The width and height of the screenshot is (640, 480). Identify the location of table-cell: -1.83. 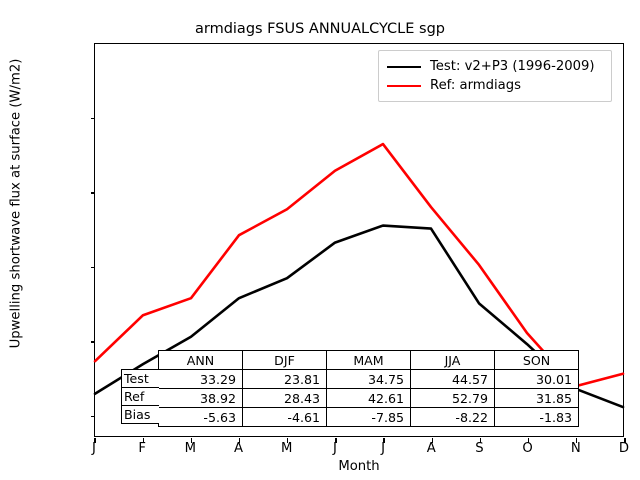
(536, 417).